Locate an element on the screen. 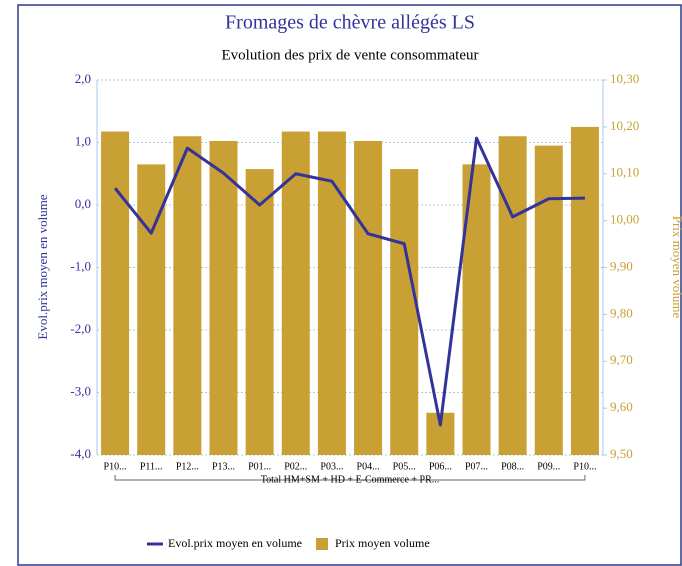 Image resolution: width=682 pixels, height=566 pixels. y2-tick-label: 9,70 is located at coordinates (621, 359).